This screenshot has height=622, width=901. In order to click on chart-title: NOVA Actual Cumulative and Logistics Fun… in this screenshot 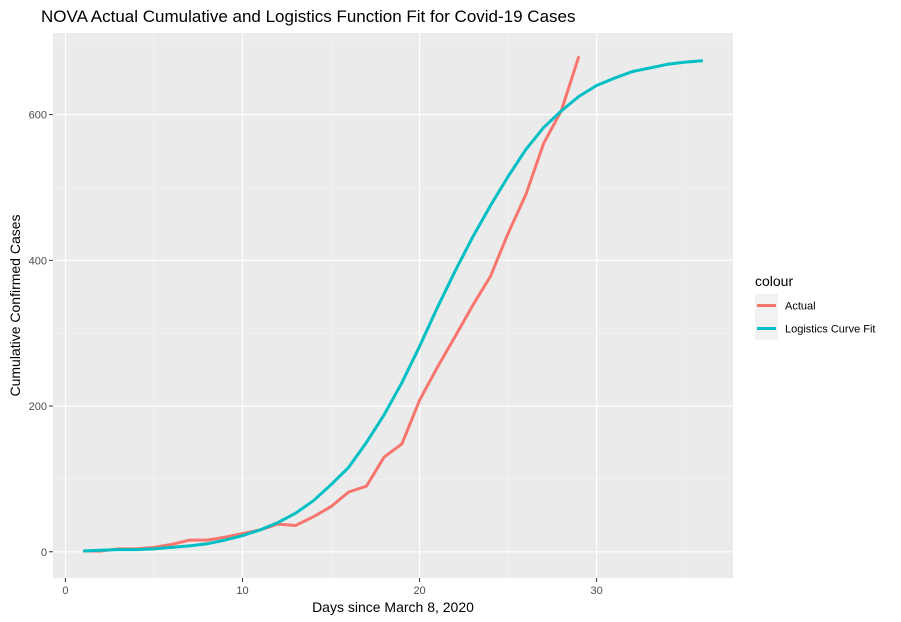, I will do `click(308, 16)`.